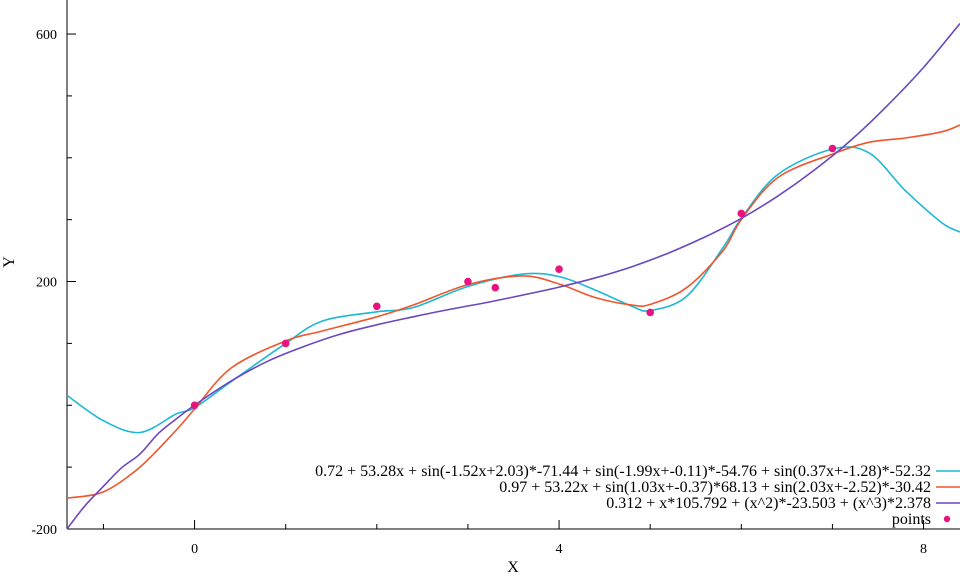 The image size is (960, 576). Describe the element at coordinates (513, 567) in the screenshot. I see `x-axis-title: X` at that location.